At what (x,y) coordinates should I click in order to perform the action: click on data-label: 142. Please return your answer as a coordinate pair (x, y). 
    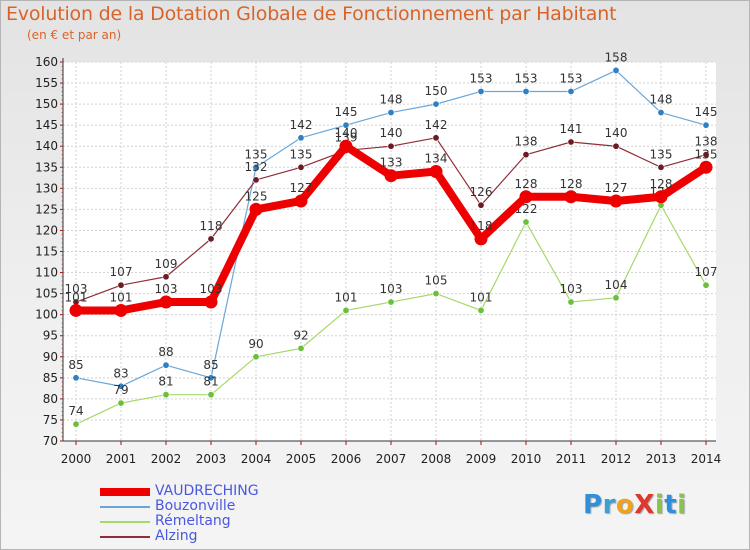
    Looking at the image, I should click on (301, 125).